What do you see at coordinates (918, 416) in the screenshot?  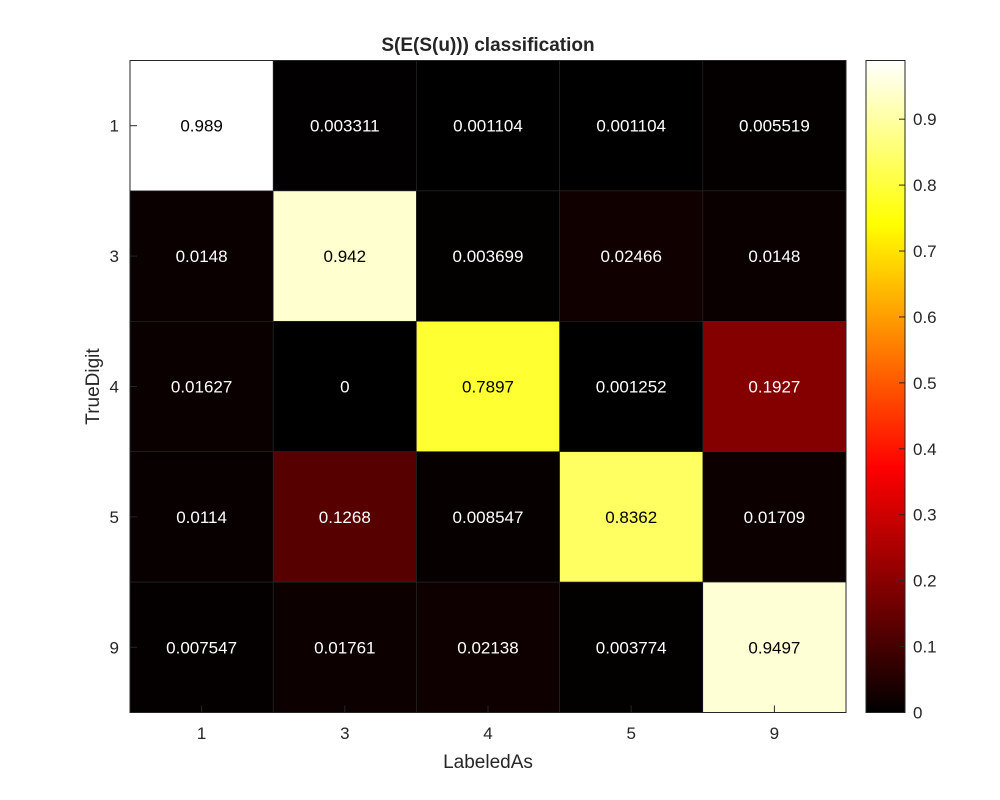 I see `colorbar-ticks: 0 0.1 0.2 0.3 0.4 0.5 0.6 0.7 0.8 0.9` at bounding box center [918, 416].